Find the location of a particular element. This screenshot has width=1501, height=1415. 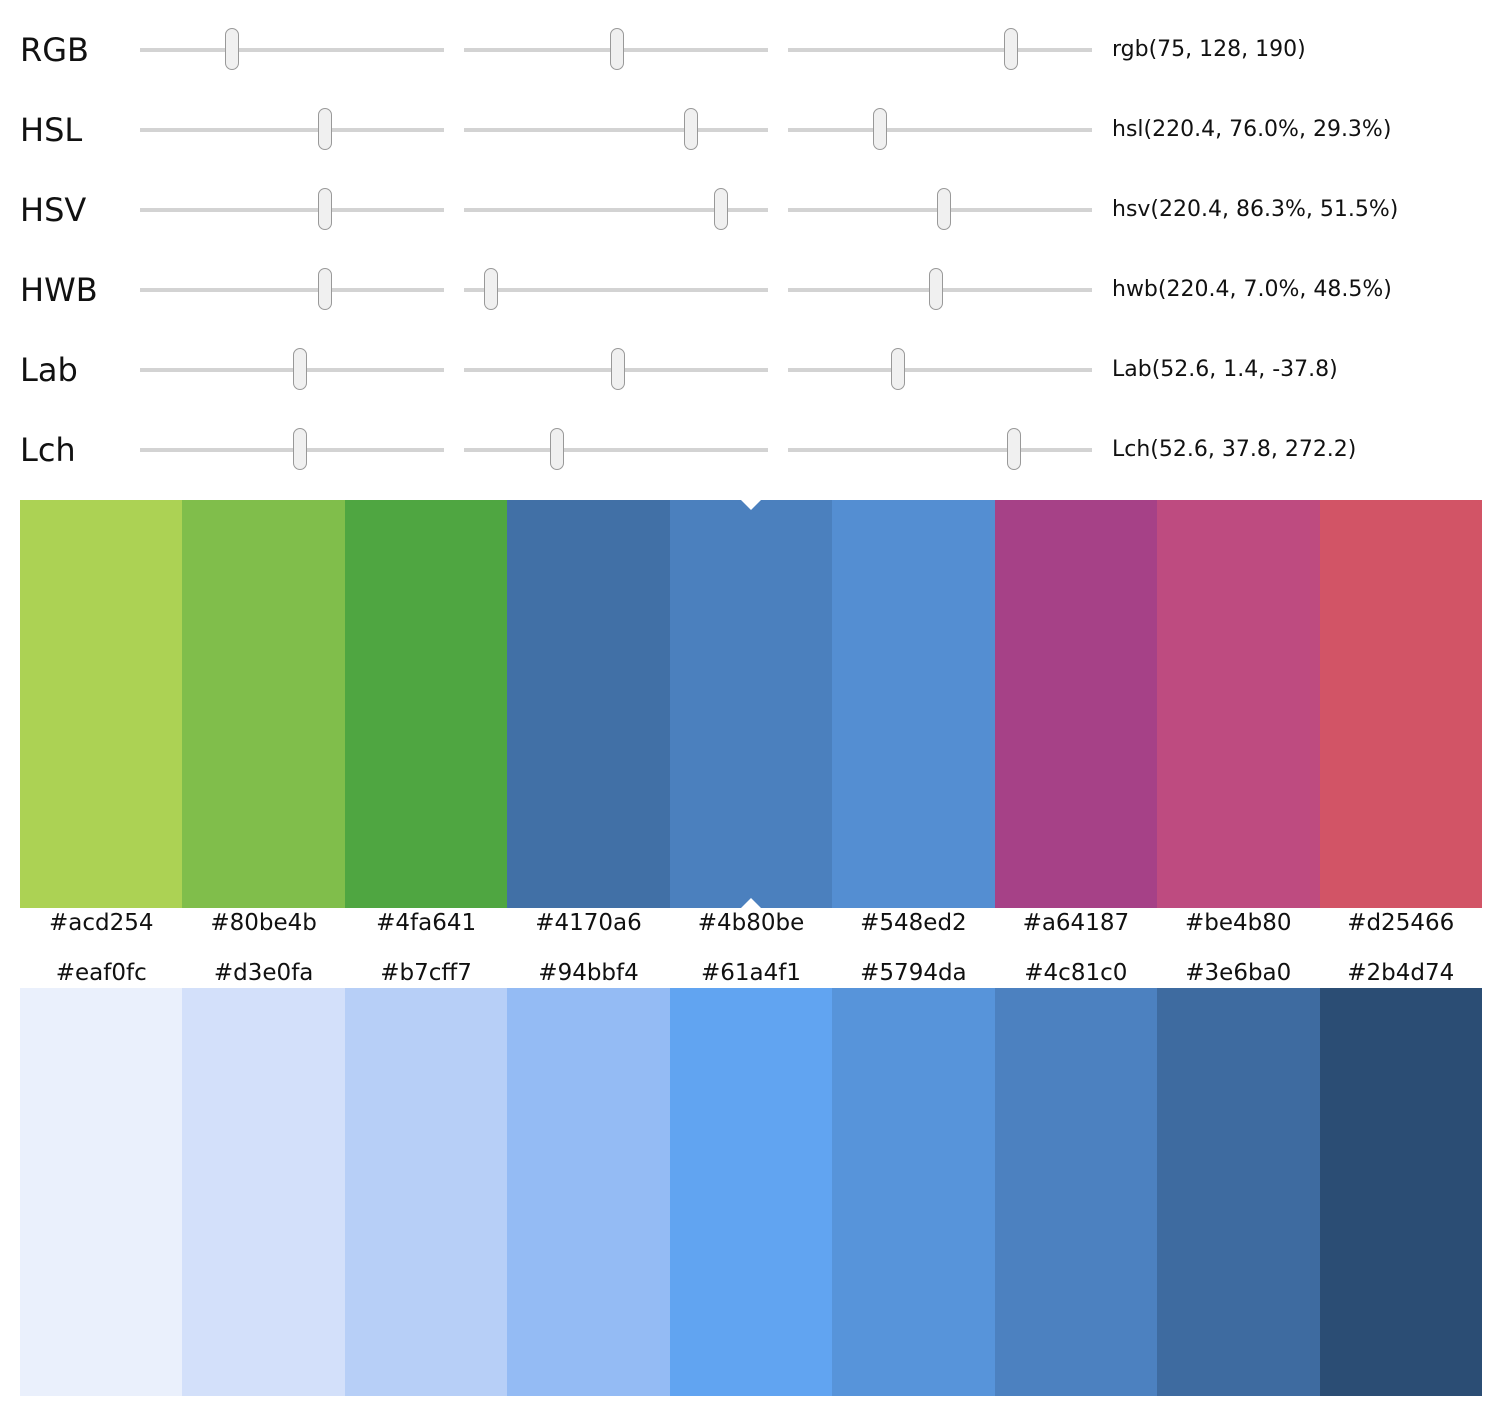

color-value-text: hsl(220.4, 76.0%, 29.3%) is located at coordinates (1252, 129).